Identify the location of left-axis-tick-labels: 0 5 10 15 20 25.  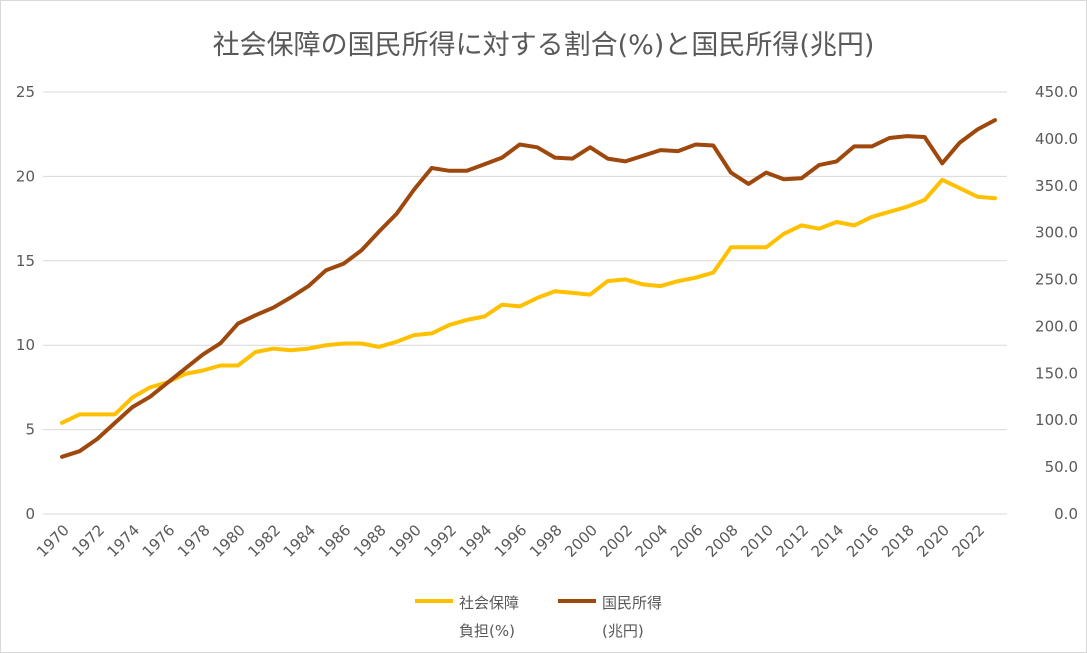
(25, 303).